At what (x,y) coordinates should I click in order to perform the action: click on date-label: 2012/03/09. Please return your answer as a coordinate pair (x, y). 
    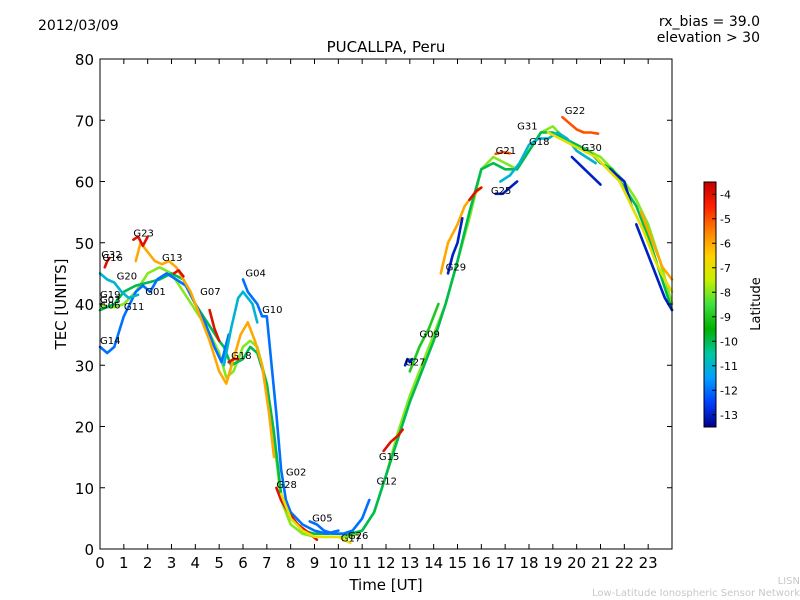
    Looking at the image, I should click on (78, 26).